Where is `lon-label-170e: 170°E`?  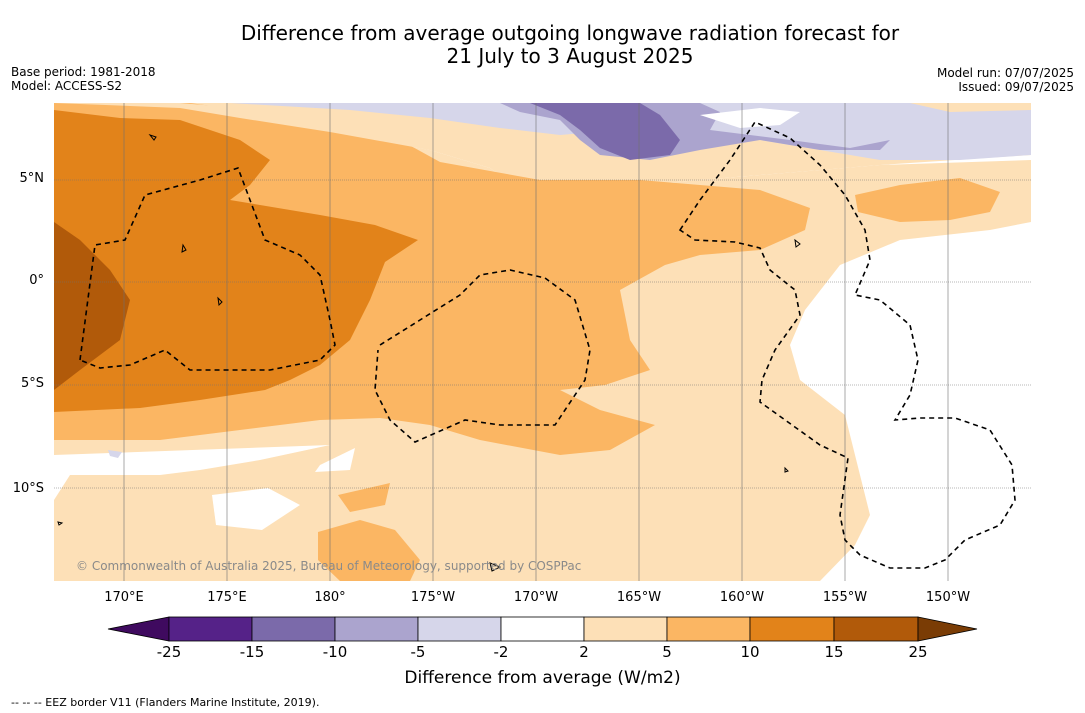
lon-label-170e: 170°E is located at coordinates (124, 597).